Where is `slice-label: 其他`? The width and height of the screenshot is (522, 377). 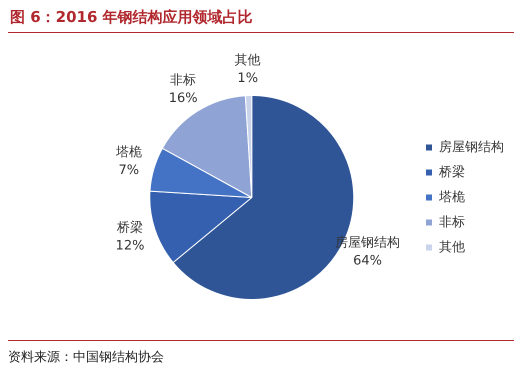 slice-label: 其他 is located at coordinates (247, 60).